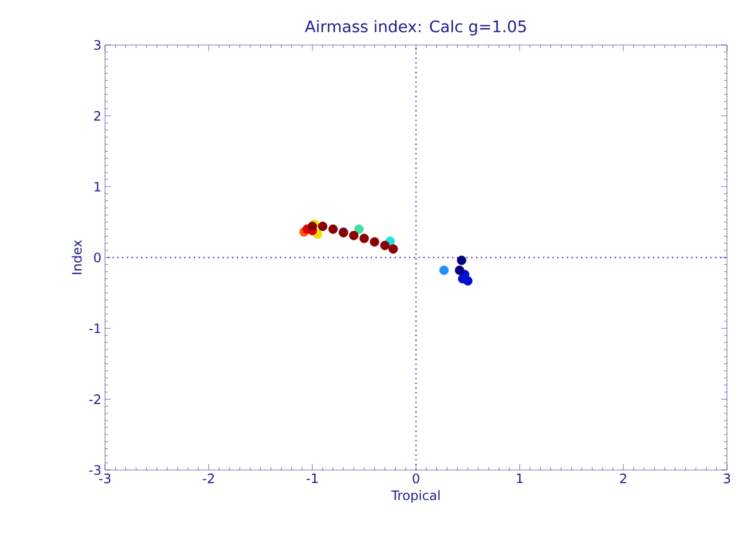 The width and height of the screenshot is (753, 543). Describe the element at coordinates (97, 187) in the screenshot. I see `y-tick-label: 1` at that location.